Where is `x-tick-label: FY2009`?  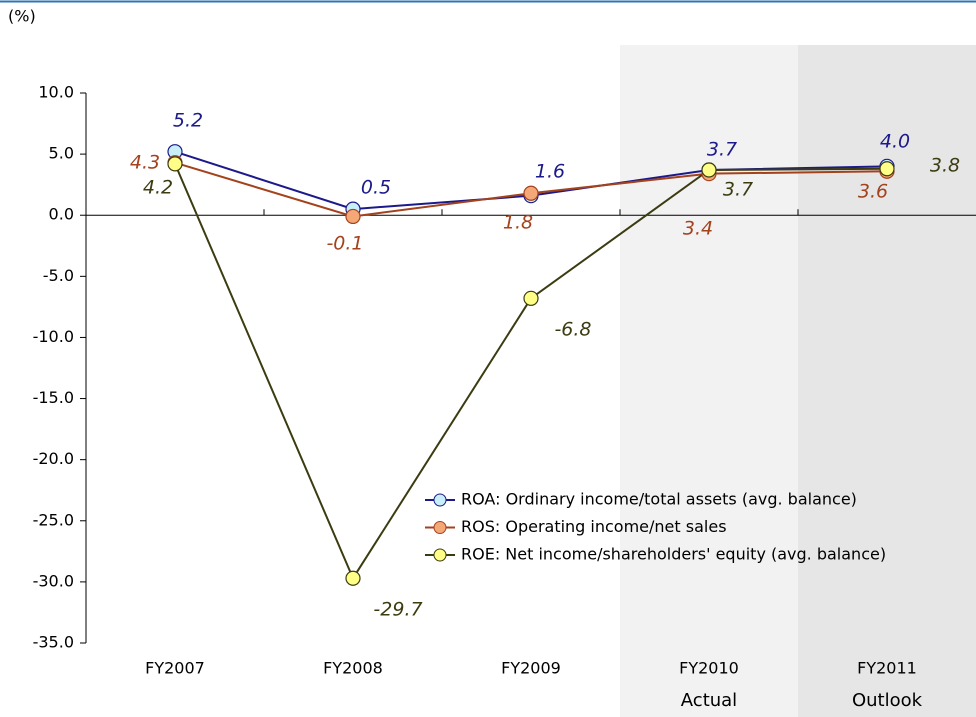
x-tick-label: FY2009 is located at coordinates (531, 668).